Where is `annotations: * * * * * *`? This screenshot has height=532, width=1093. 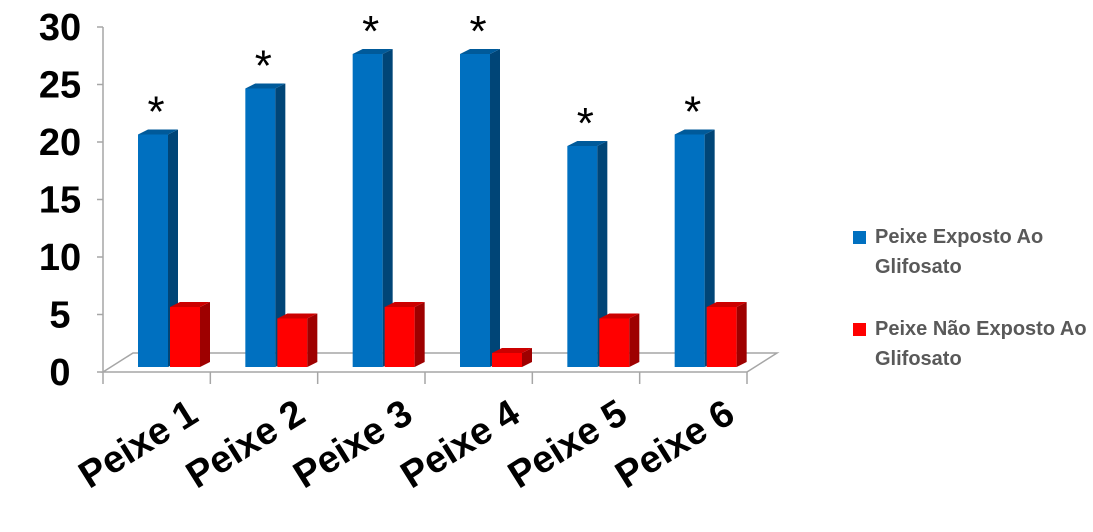 annotations: * * * * * * is located at coordinates (424, 77).